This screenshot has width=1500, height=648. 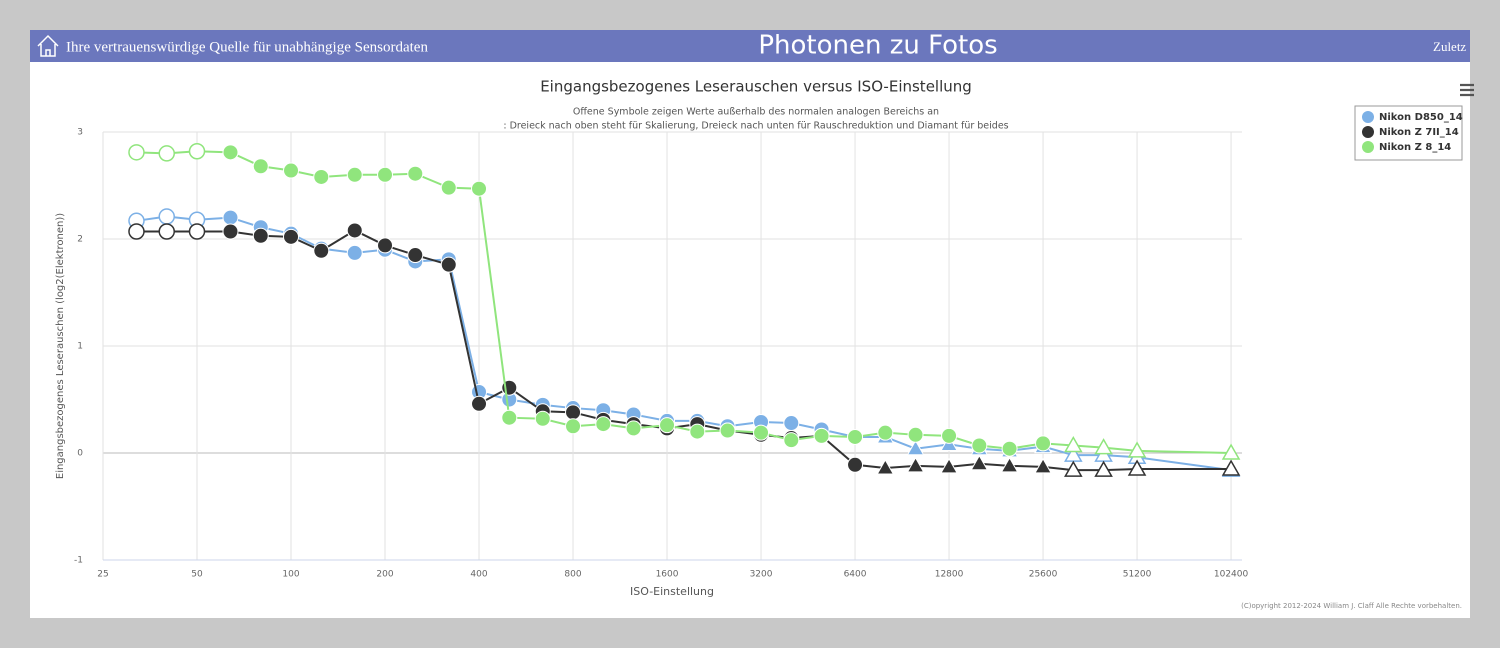 I want to click on x-tick-label: 102400, so click(x=1231, y=575).